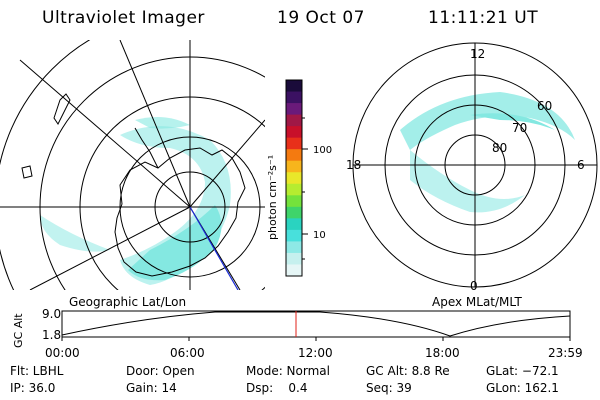  What do you see at coordinates (487, 152) in the screenshot?
I see `aurora-emission-right` at bounding box center [487, 152].